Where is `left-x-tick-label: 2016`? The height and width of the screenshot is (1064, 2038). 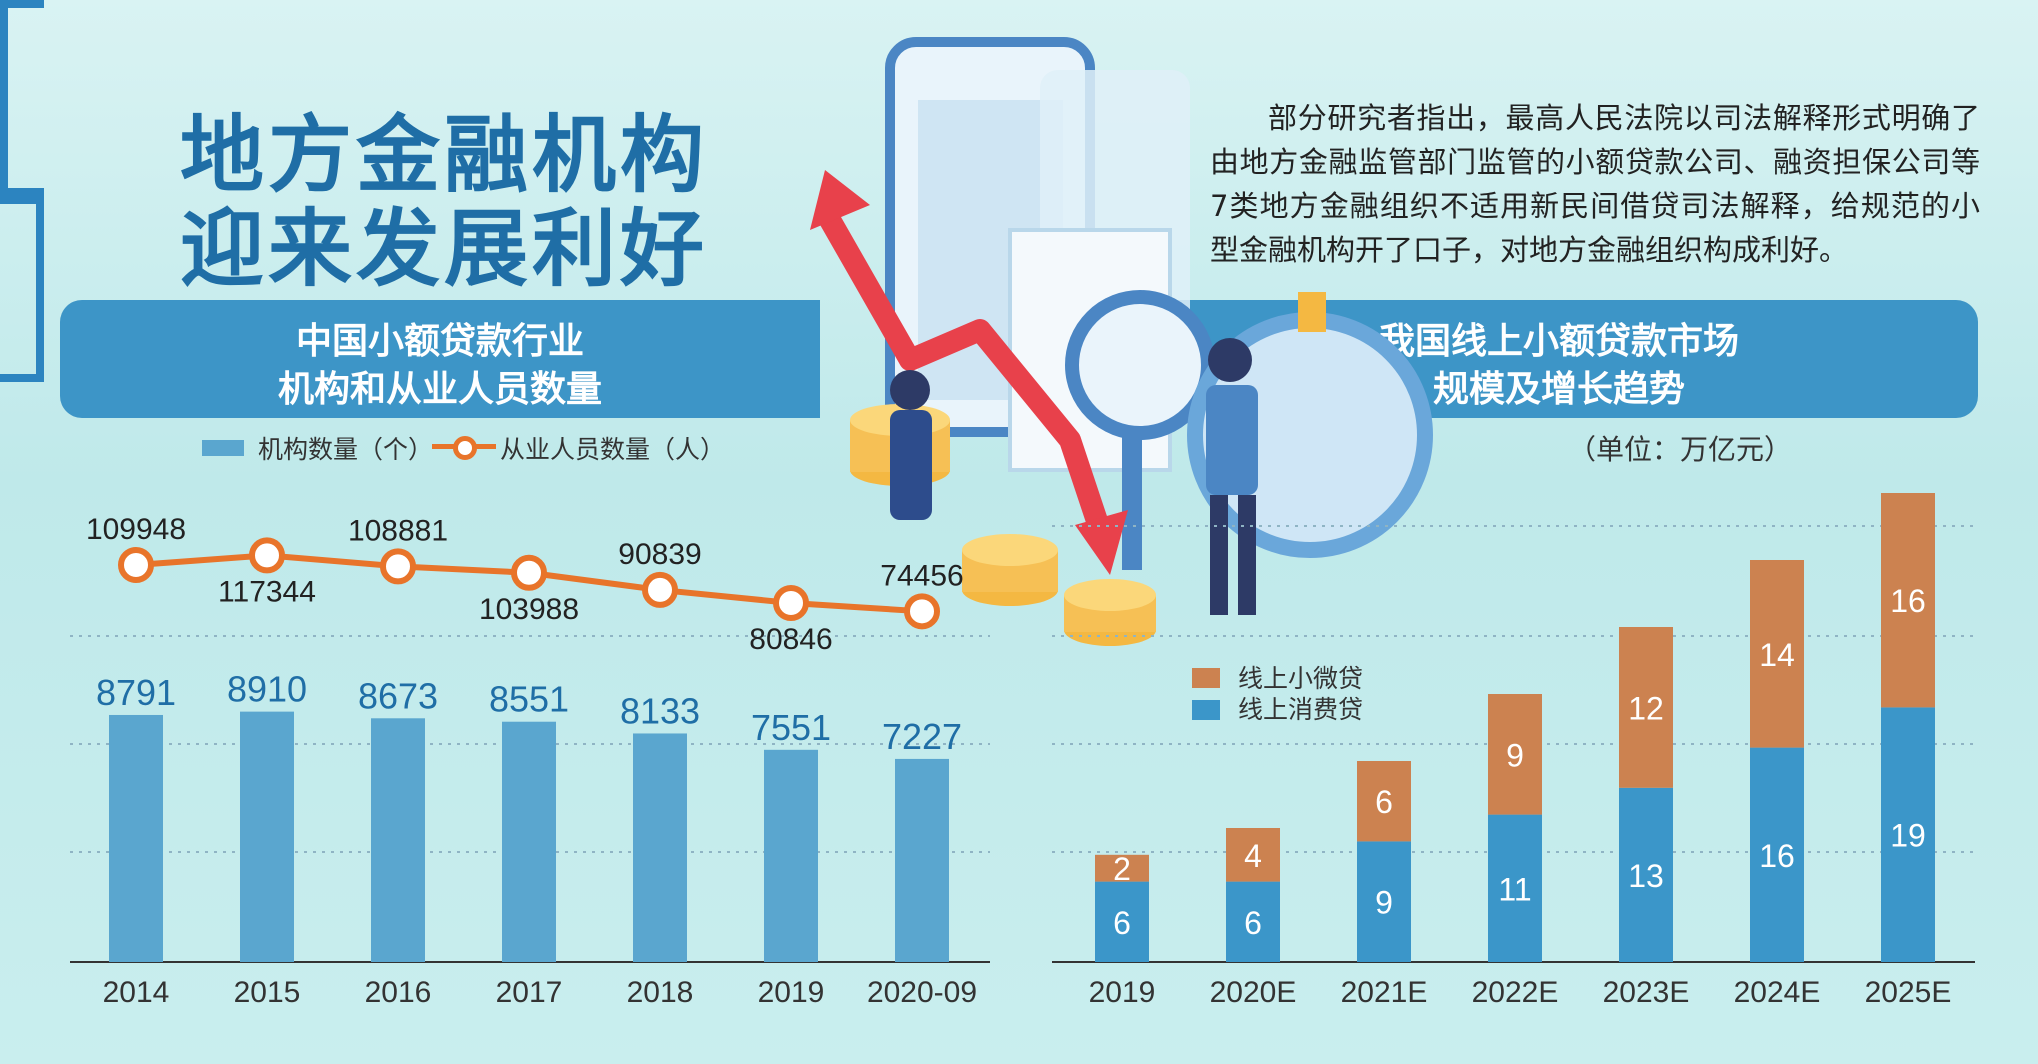
left-x-tick-label: 2016 is located at coordinates (398, 992).